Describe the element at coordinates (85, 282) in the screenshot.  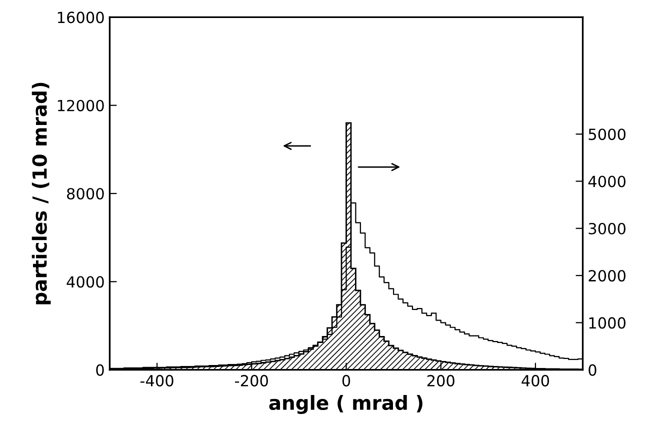
I see `y-tick-label: 4000` at that location.